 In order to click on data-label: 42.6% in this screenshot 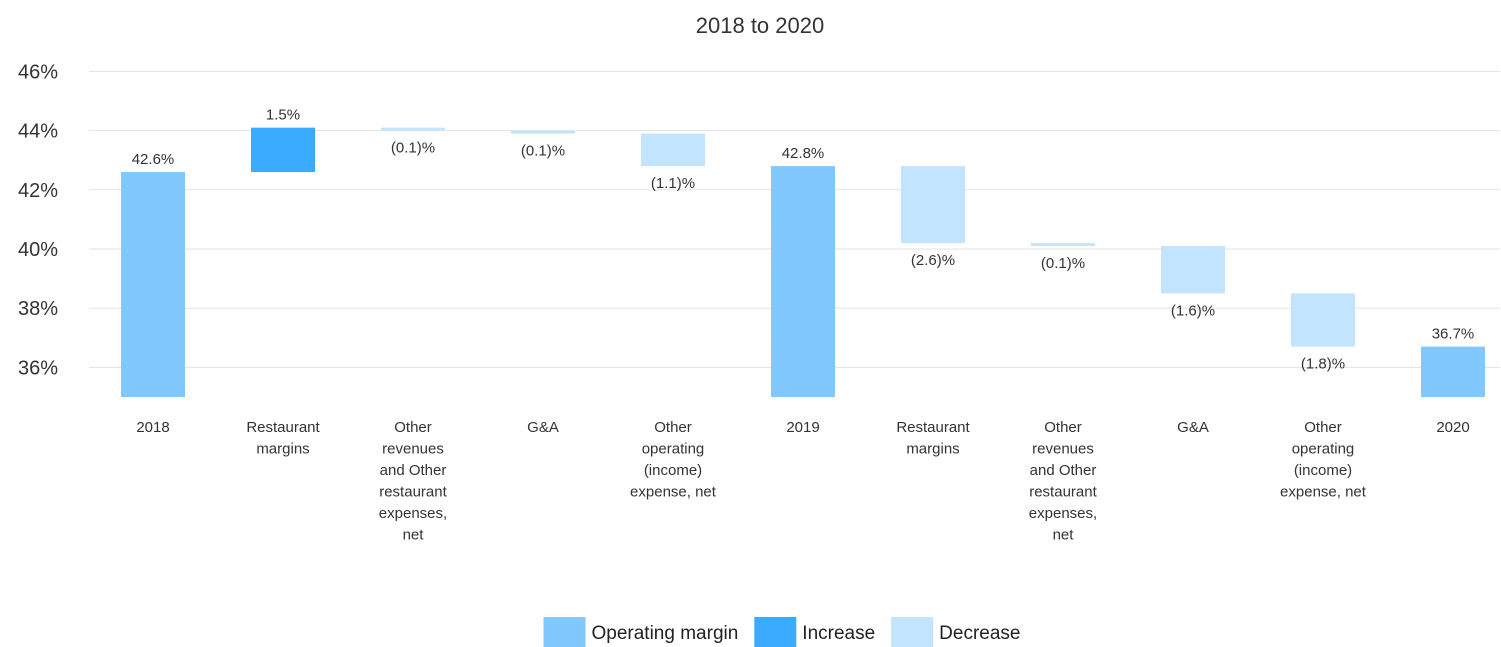, I will do `click(153, 159)`.